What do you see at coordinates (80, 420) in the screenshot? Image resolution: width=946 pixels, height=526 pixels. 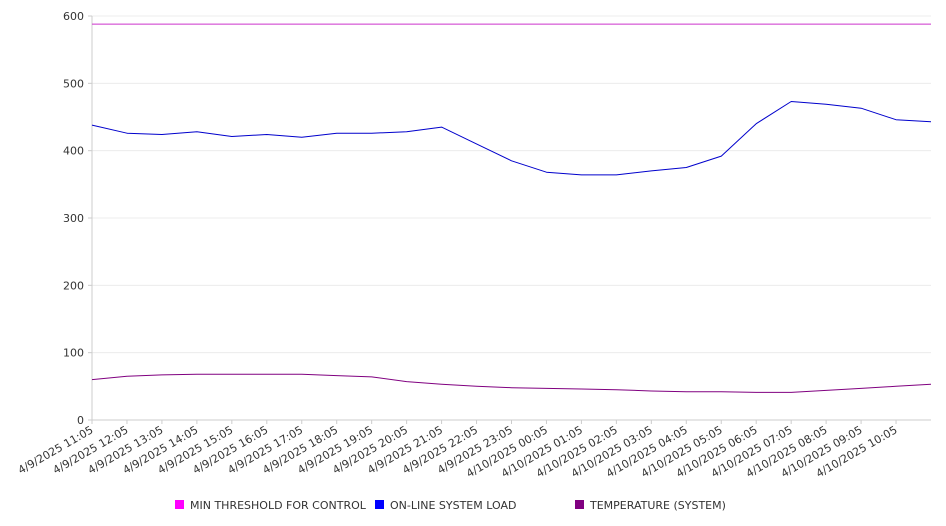 I see `y-tick-label: 0` at bounding box center [80, 420].